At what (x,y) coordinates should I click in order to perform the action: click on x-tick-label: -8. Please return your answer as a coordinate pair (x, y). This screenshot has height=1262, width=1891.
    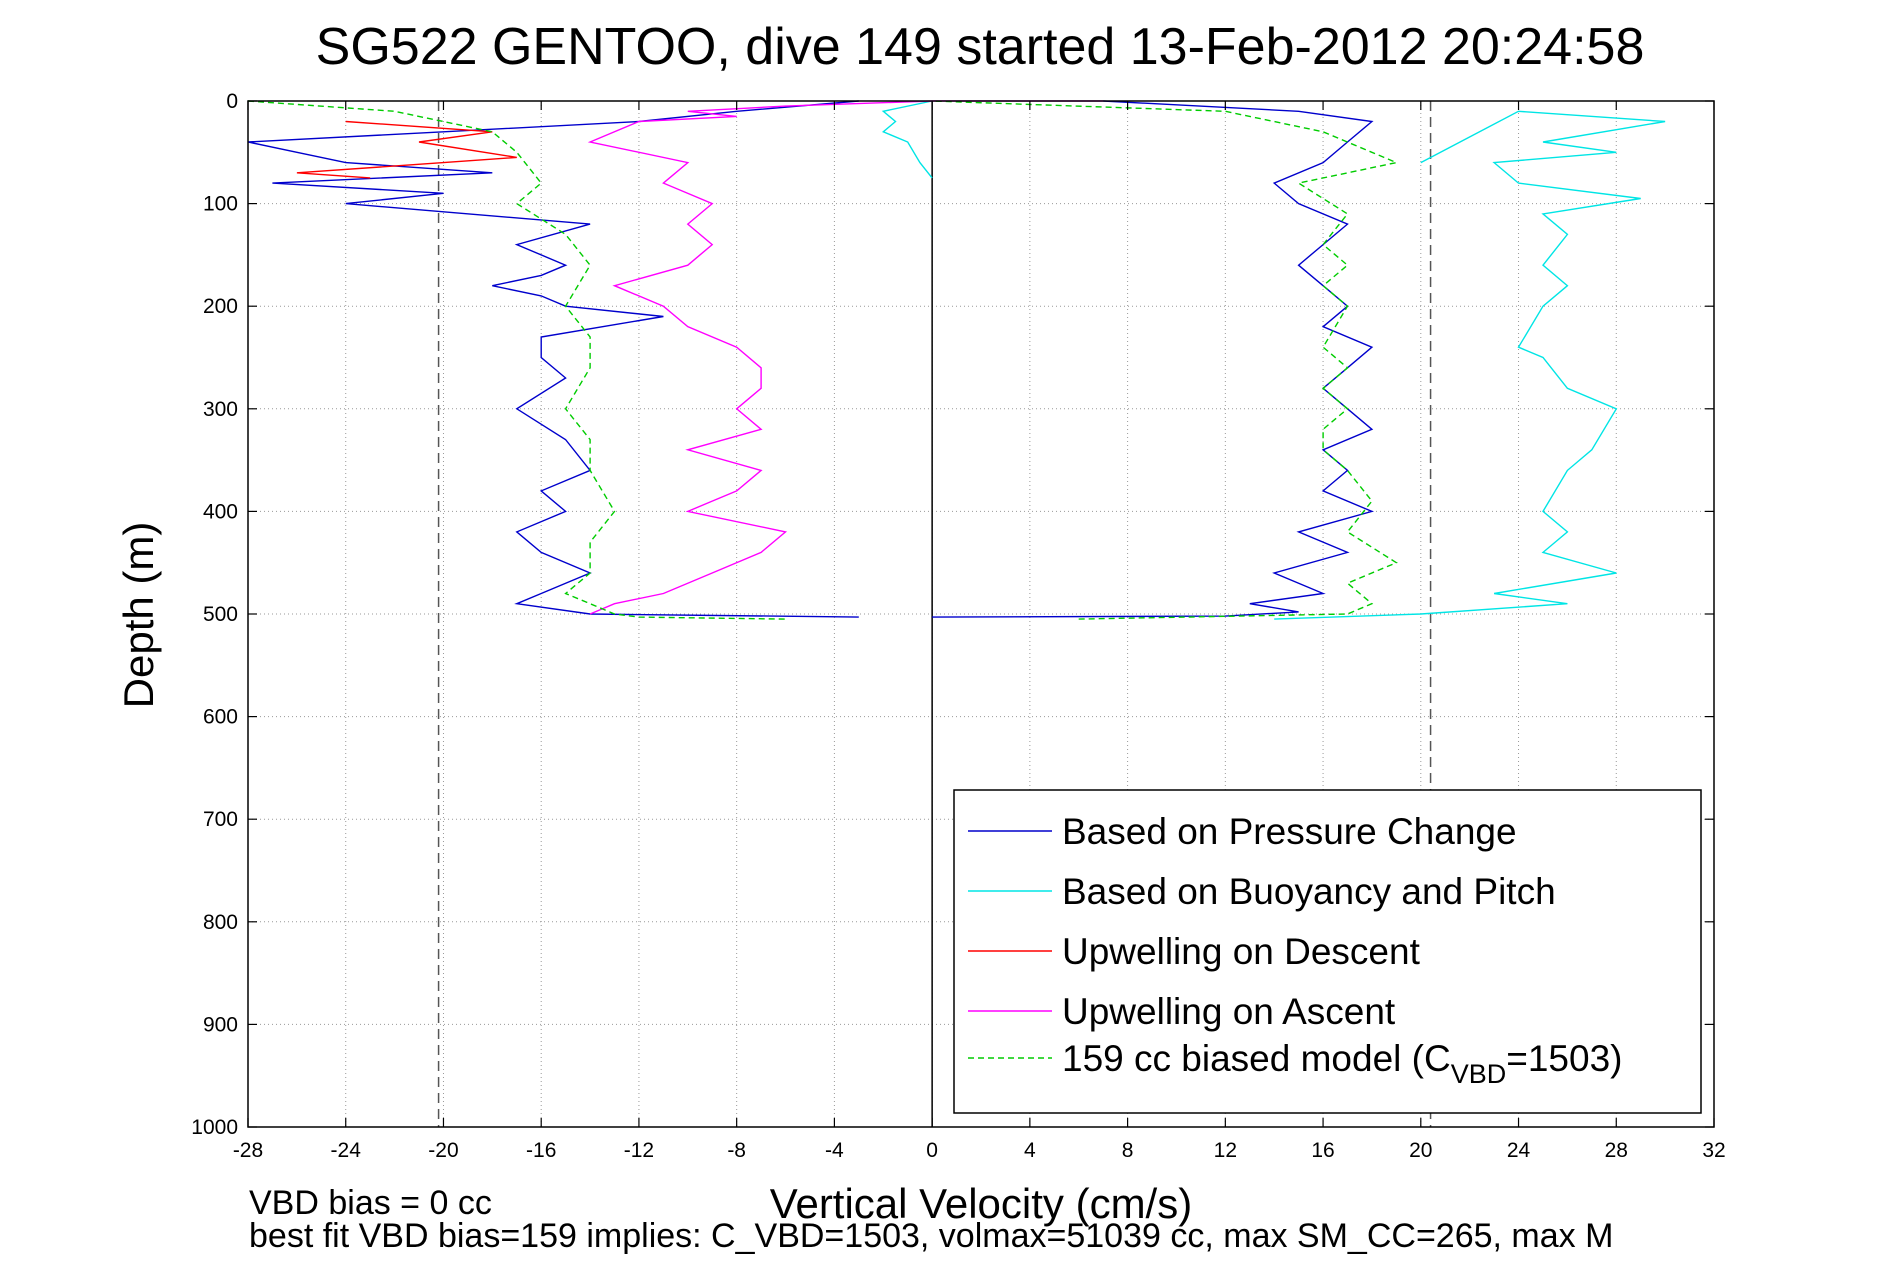
    Looking at the image, I should click on (736, 1150).